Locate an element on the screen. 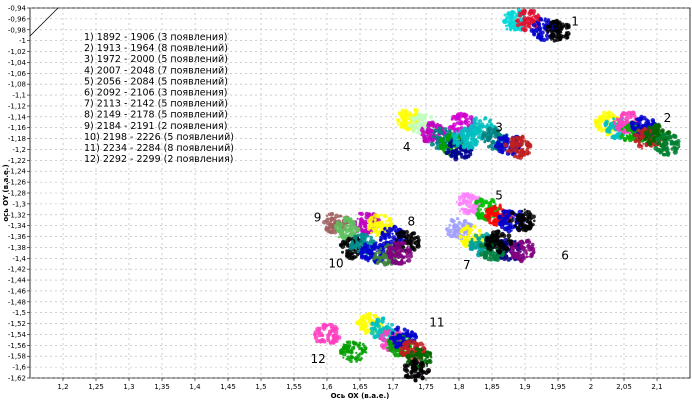 Image resolution: width=692 pixels, height=402 pixels. y-tick-label: -1,16 is located at coordinates (17, 128).